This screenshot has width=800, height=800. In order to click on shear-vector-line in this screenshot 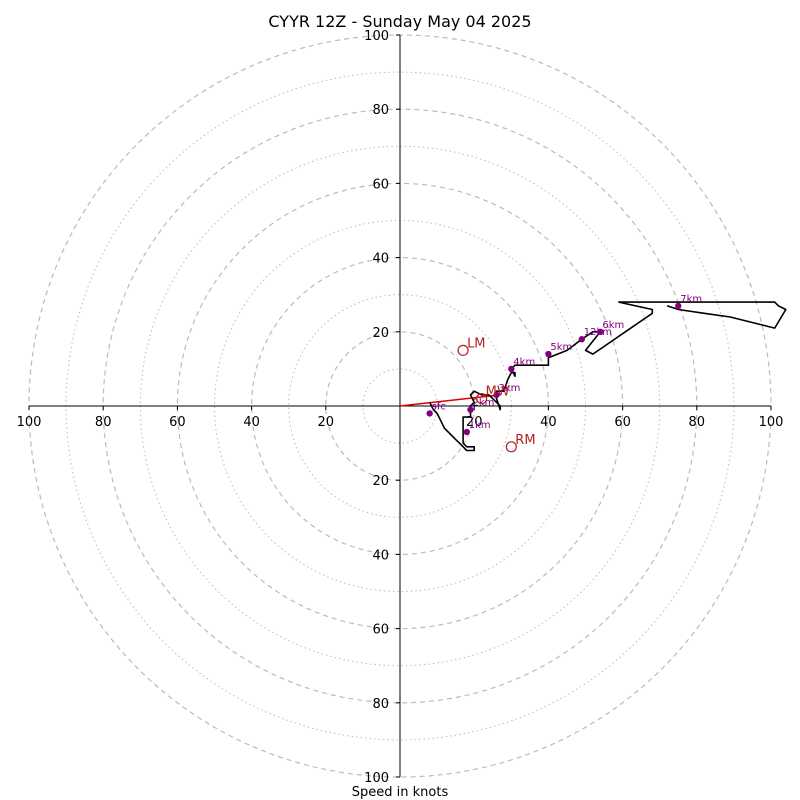, I will do `click(450, 400)`.